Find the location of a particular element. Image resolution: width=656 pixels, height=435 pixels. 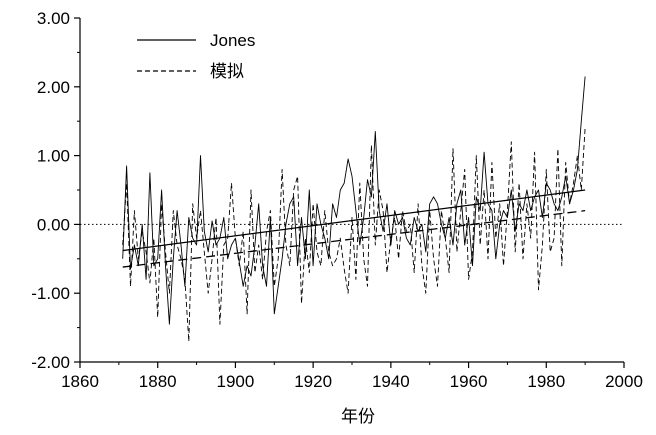

x-tick-label: 1940 is located at coordinates (391, 381).